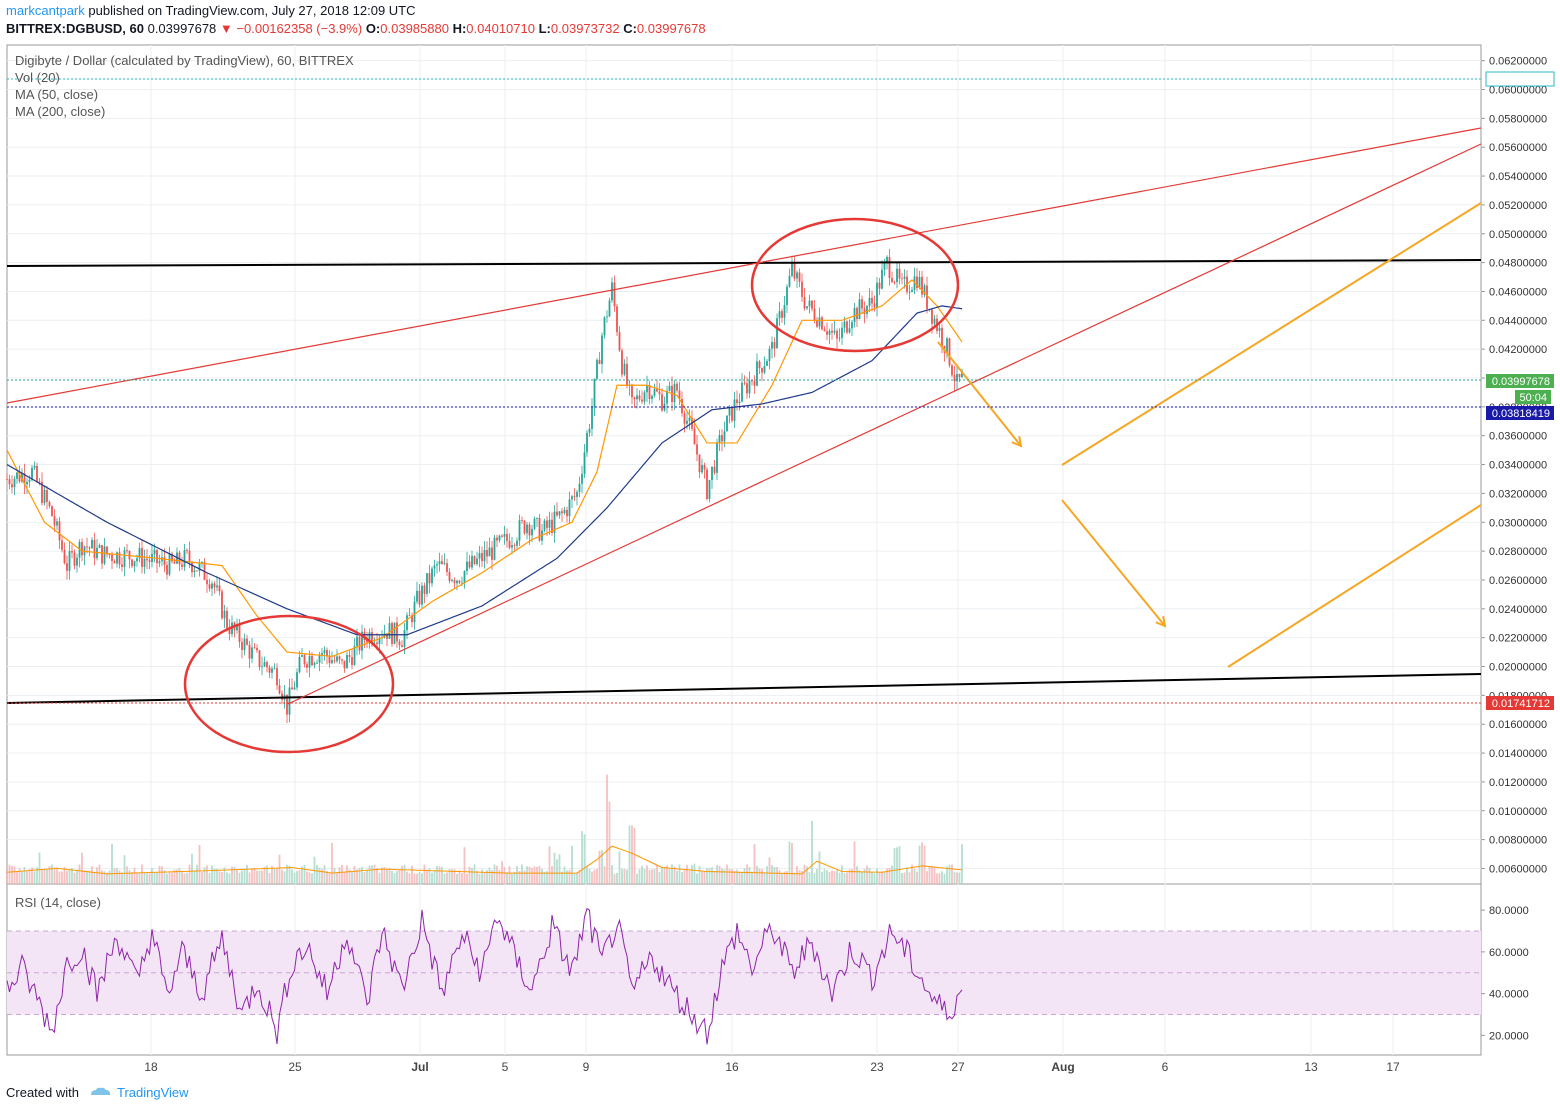 The height and width of the screenshot is (1111, 1560). Describe the element at coordinates (60, 111) in the screenshot. I see `legend-ma200: MA (200, close)` at that location.